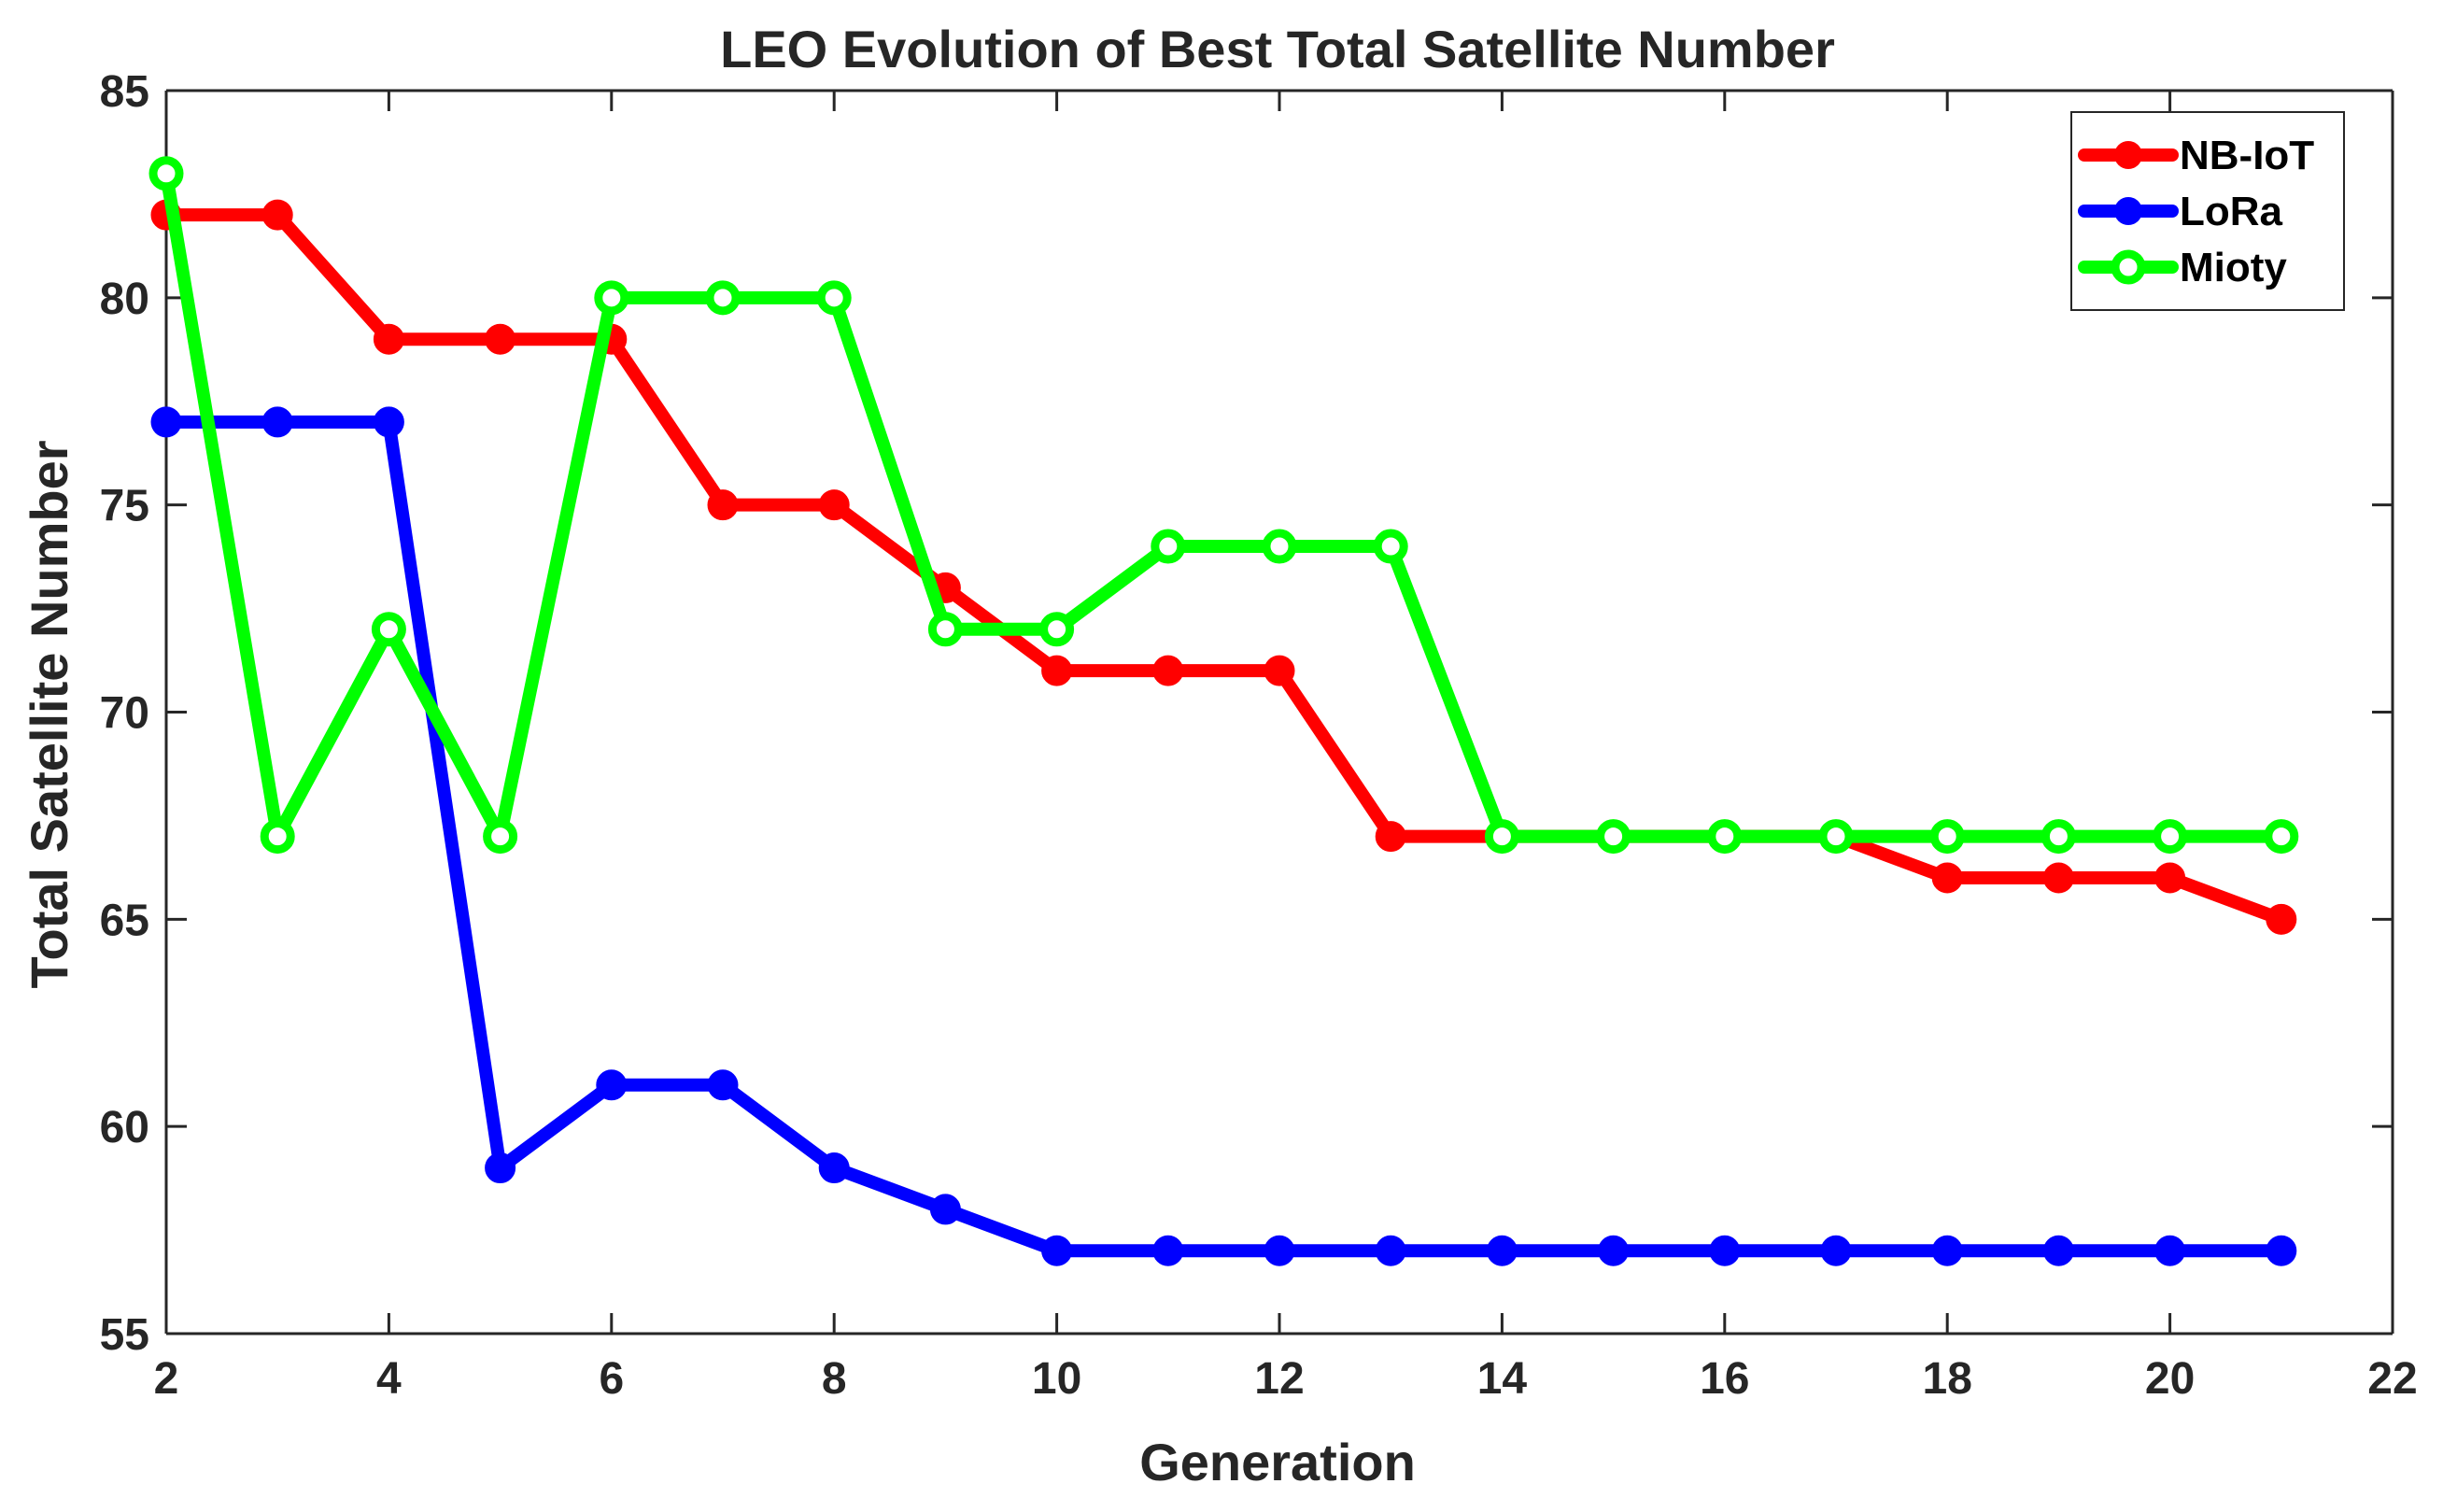  What do you see at coordinates (125, 1335) in the screenshot?
I see `y-tick-label: 55` at bounding box center [125, 1335].